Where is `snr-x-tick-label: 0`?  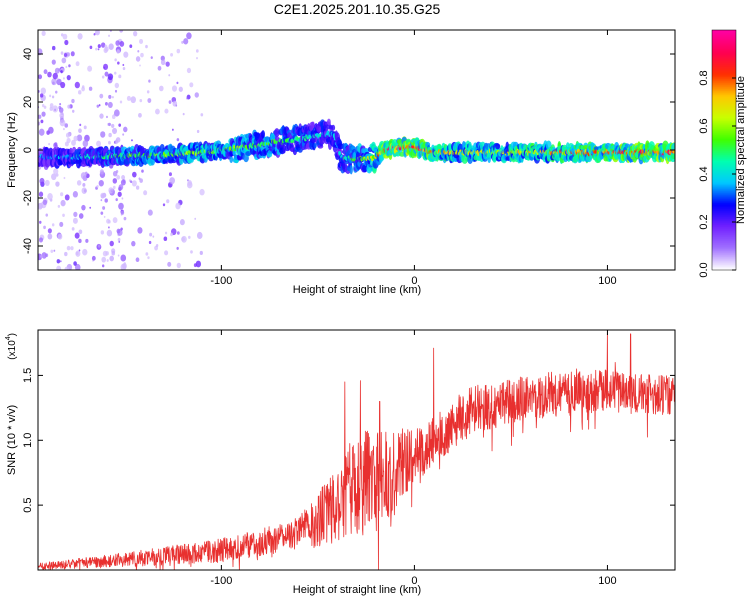 snr-x-tick-label: 0 is located at coordinates (414, 581).